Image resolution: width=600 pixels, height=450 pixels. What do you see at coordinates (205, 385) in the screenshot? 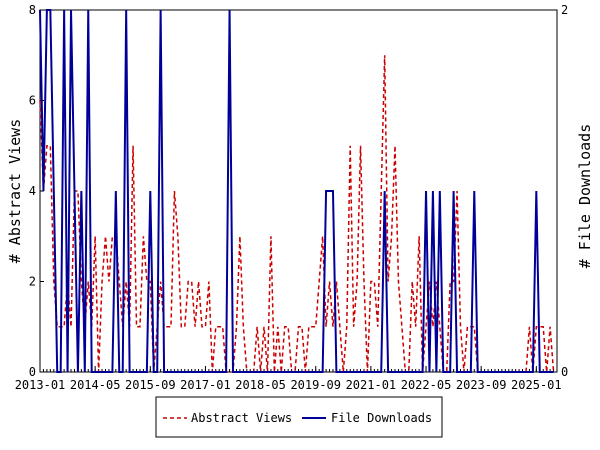
I see `x-tick-label: 2017-01` at bounding box center [205, 385].